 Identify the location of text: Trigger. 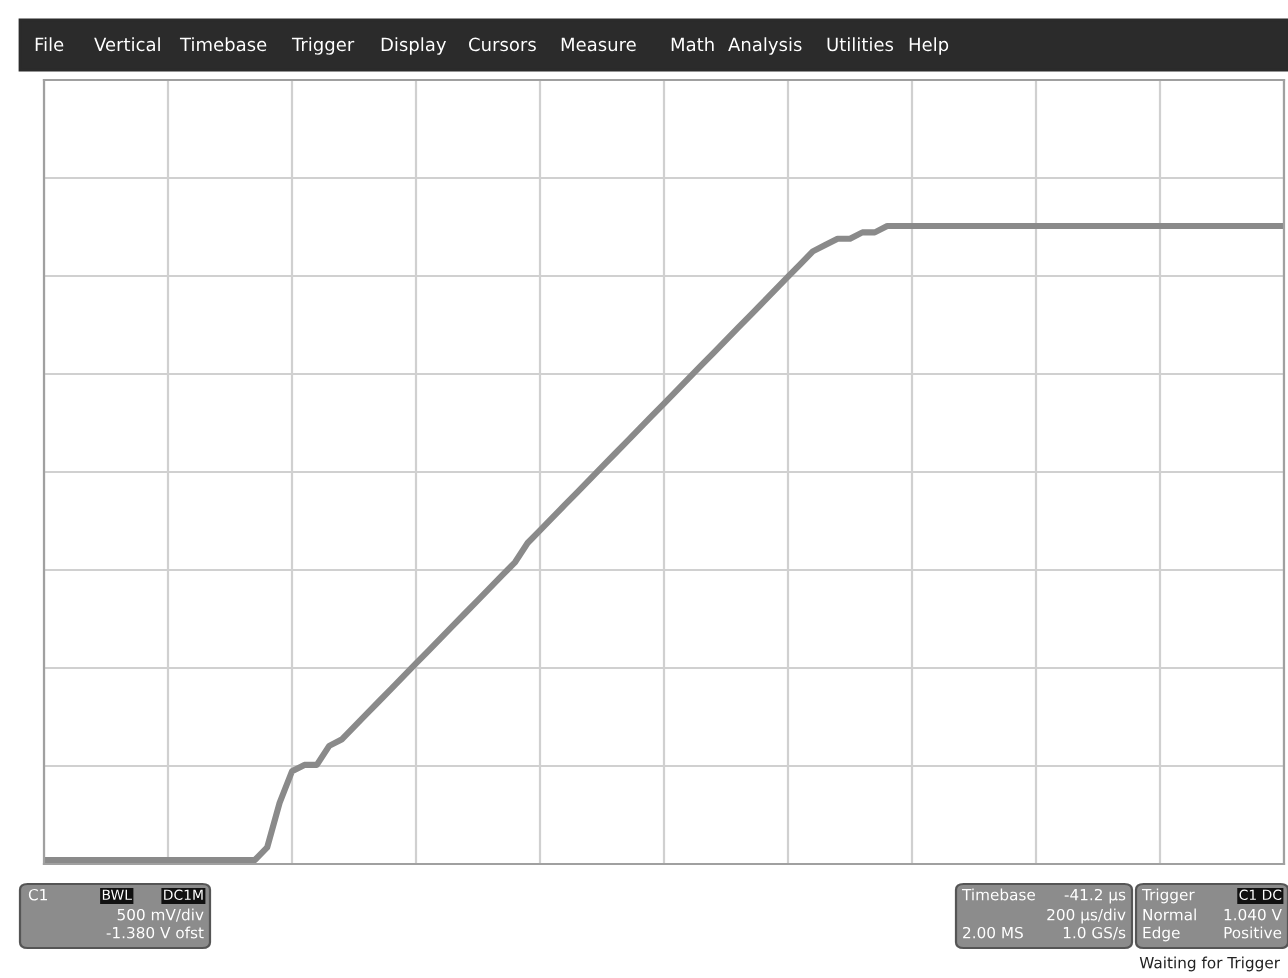
(323, 46).